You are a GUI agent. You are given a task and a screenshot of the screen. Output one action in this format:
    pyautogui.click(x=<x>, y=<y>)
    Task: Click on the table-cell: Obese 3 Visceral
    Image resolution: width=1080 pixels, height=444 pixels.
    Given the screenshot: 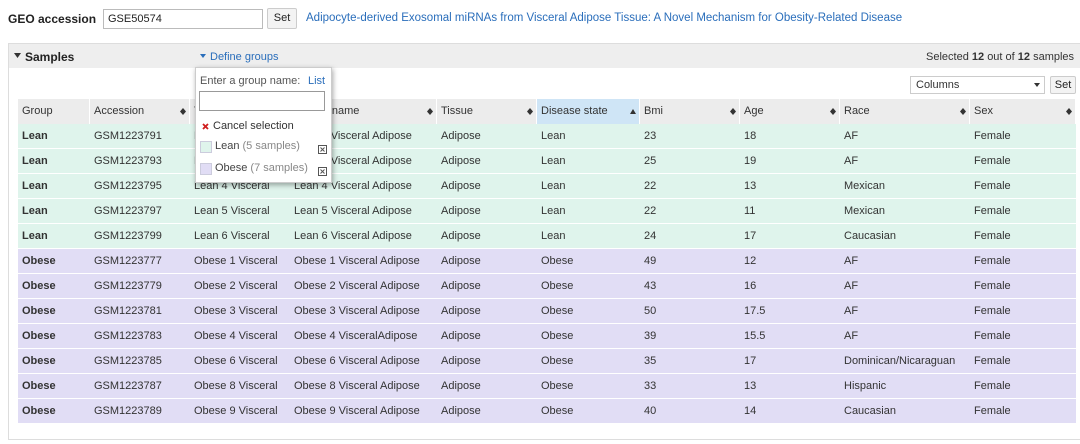 What is the action you would take?
    pyautogui.click(x=240, y=311)
    